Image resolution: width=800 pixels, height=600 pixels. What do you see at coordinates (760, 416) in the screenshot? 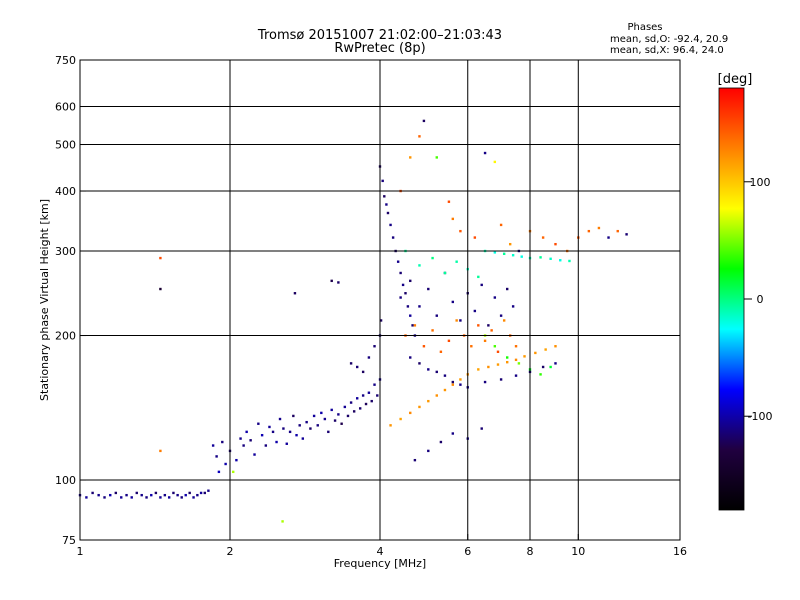
I see `colorbar-tick-label: -100` at bounding box center [760, 416].